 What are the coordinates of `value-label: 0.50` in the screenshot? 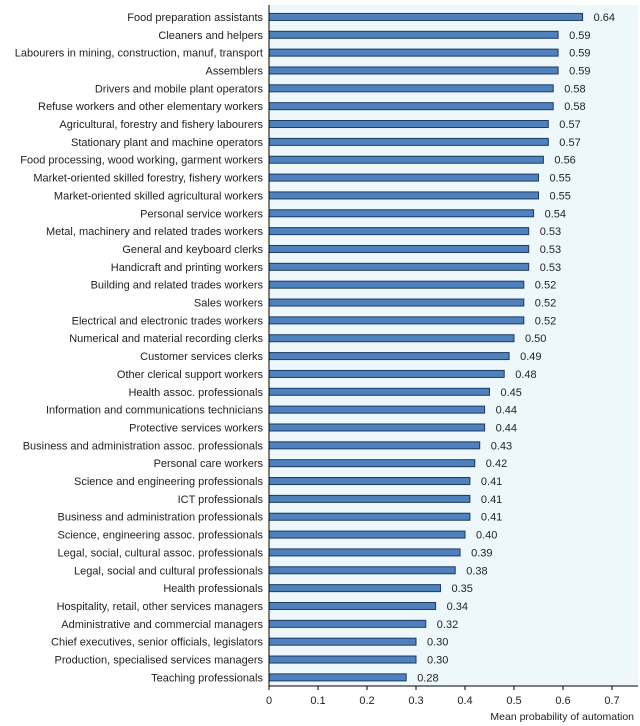 It's located at (535, 339).